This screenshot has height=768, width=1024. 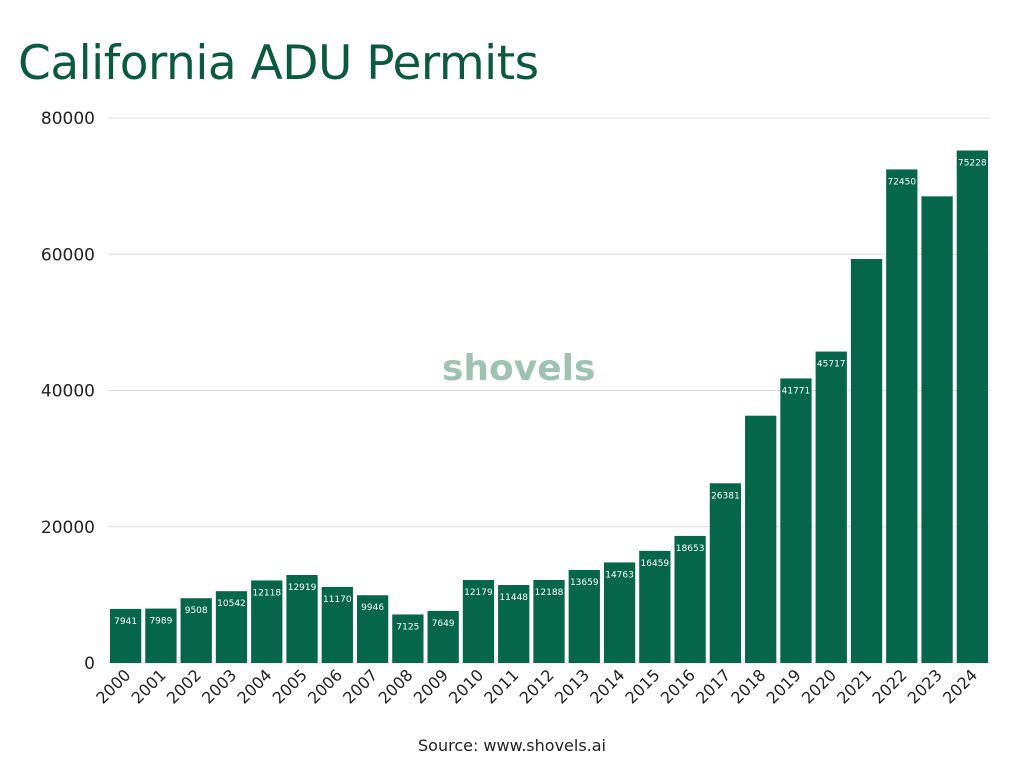 What do you see at coordinates (513, 598) in the screenshot?
I see `data-label-2011: 11448` at bounding box center [513, 598].